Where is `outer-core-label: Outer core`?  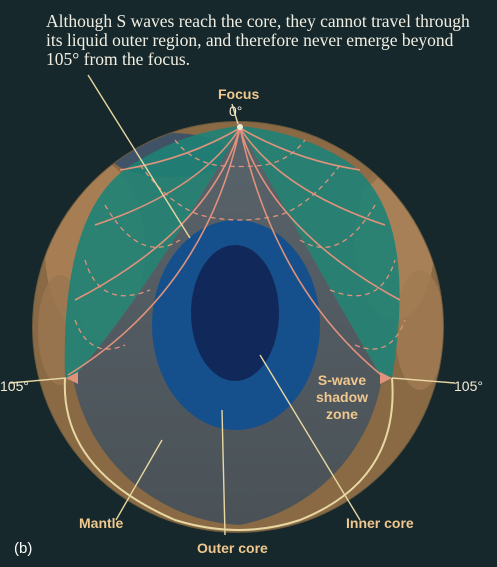
outer-core-label: Outer core is located at coordinates (232, 548).